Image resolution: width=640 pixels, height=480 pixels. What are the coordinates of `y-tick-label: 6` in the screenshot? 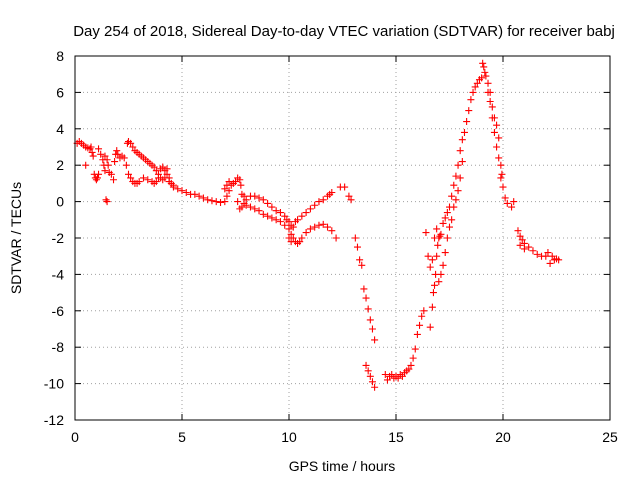 It's located at (60, 92).